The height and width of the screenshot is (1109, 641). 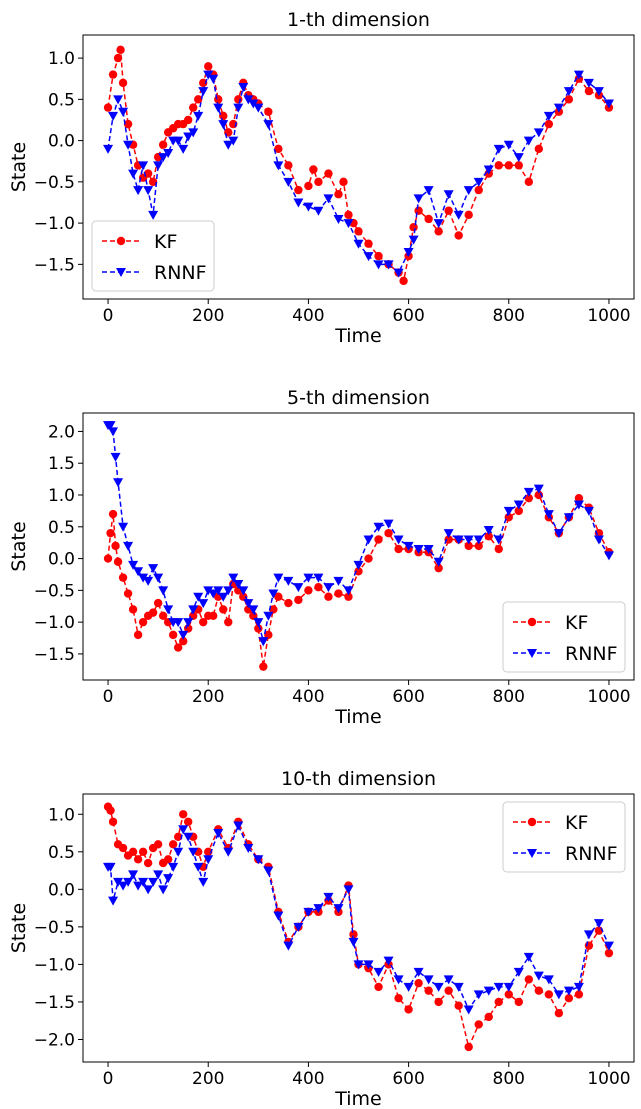 What do you see at coordinates (108, 316) in the screenshot?
I see `x-tick-label: 0` at bounding box center [108, 316].